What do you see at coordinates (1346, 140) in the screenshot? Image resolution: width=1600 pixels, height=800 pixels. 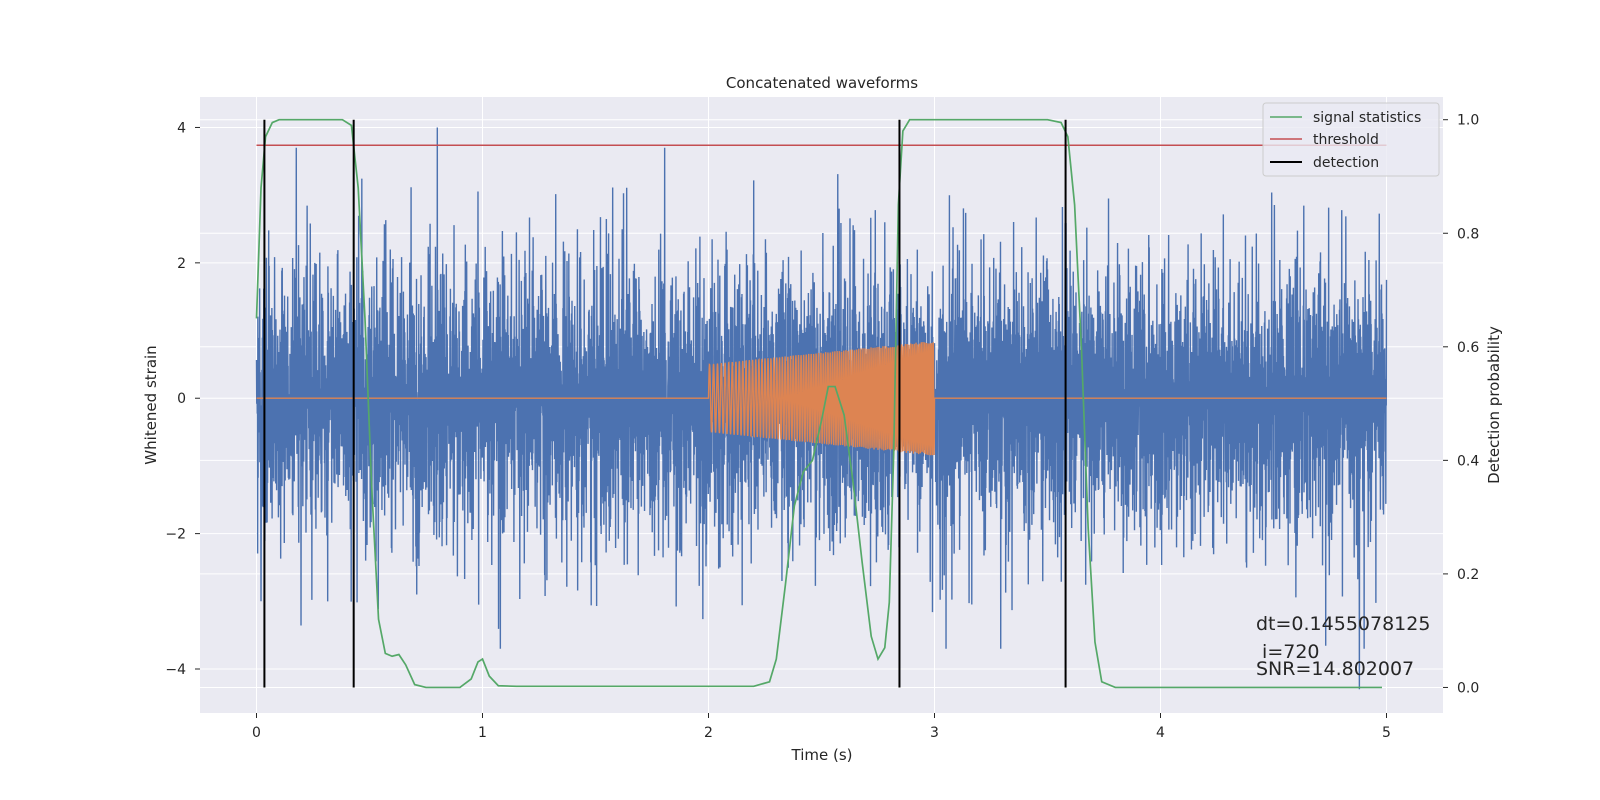 I see `legend-label-threshold: threshold` at bounding box center [1346, 140].